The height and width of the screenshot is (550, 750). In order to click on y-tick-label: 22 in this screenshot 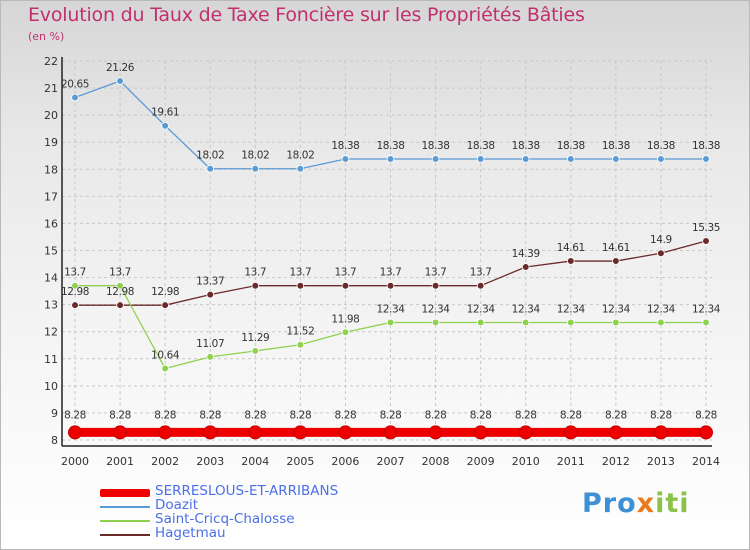, I will do `click(51, 61)`.